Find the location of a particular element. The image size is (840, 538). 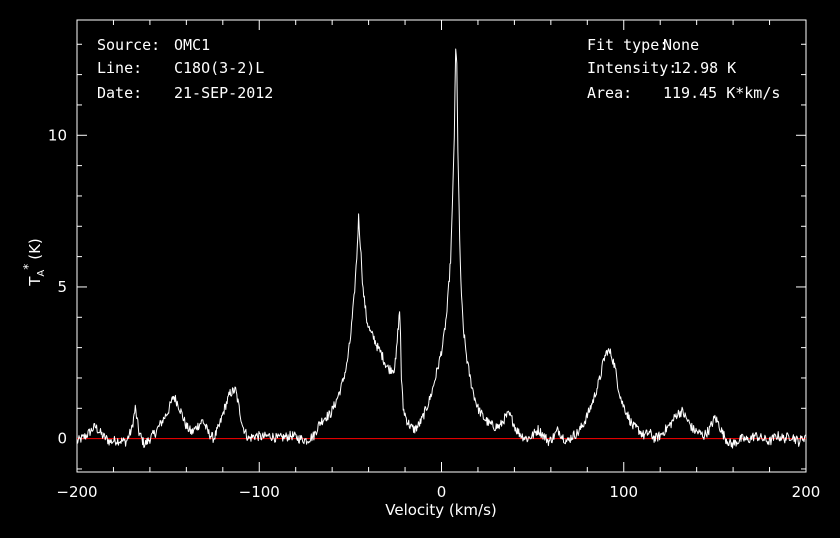

x-tick-label: 200 is located at coordinates (806, 492).